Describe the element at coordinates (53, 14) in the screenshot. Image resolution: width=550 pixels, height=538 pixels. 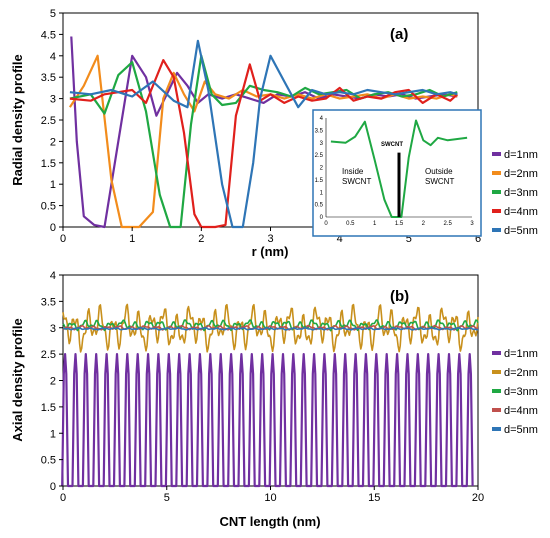
I see `y-tick-label: 5` at that location.